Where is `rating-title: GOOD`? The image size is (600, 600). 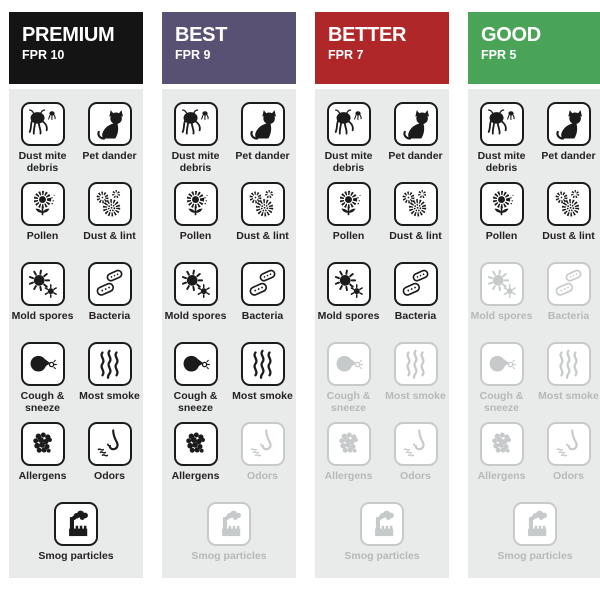
rating-title: GOOD is located at coordinates (511, 35).